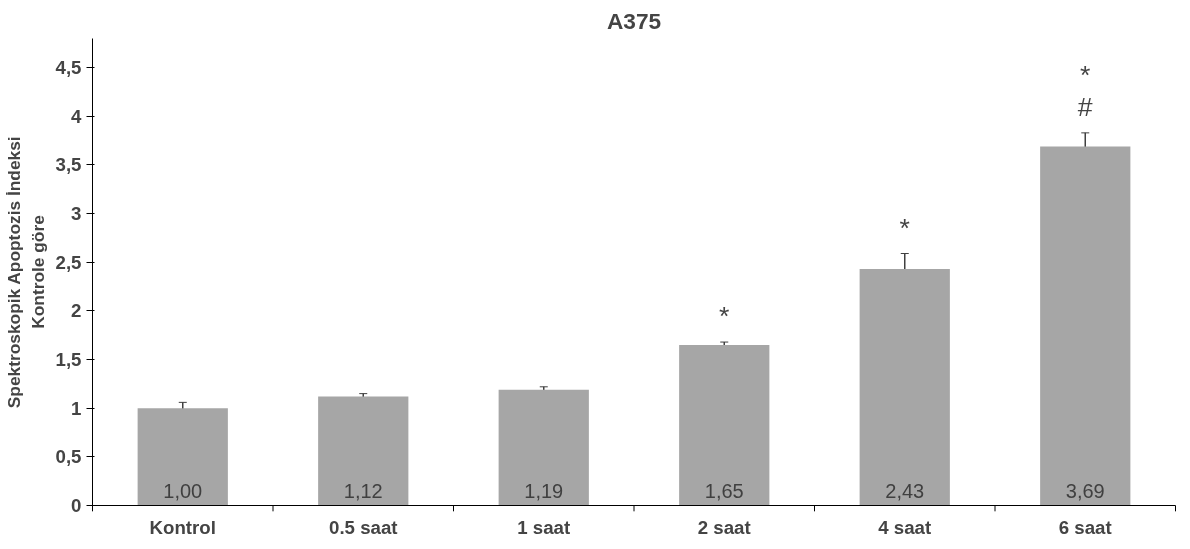  What do you see at coordinates (76, 311) in the screenshot?
I see `y-tick-label: 2` at bounding box center [76, 311].